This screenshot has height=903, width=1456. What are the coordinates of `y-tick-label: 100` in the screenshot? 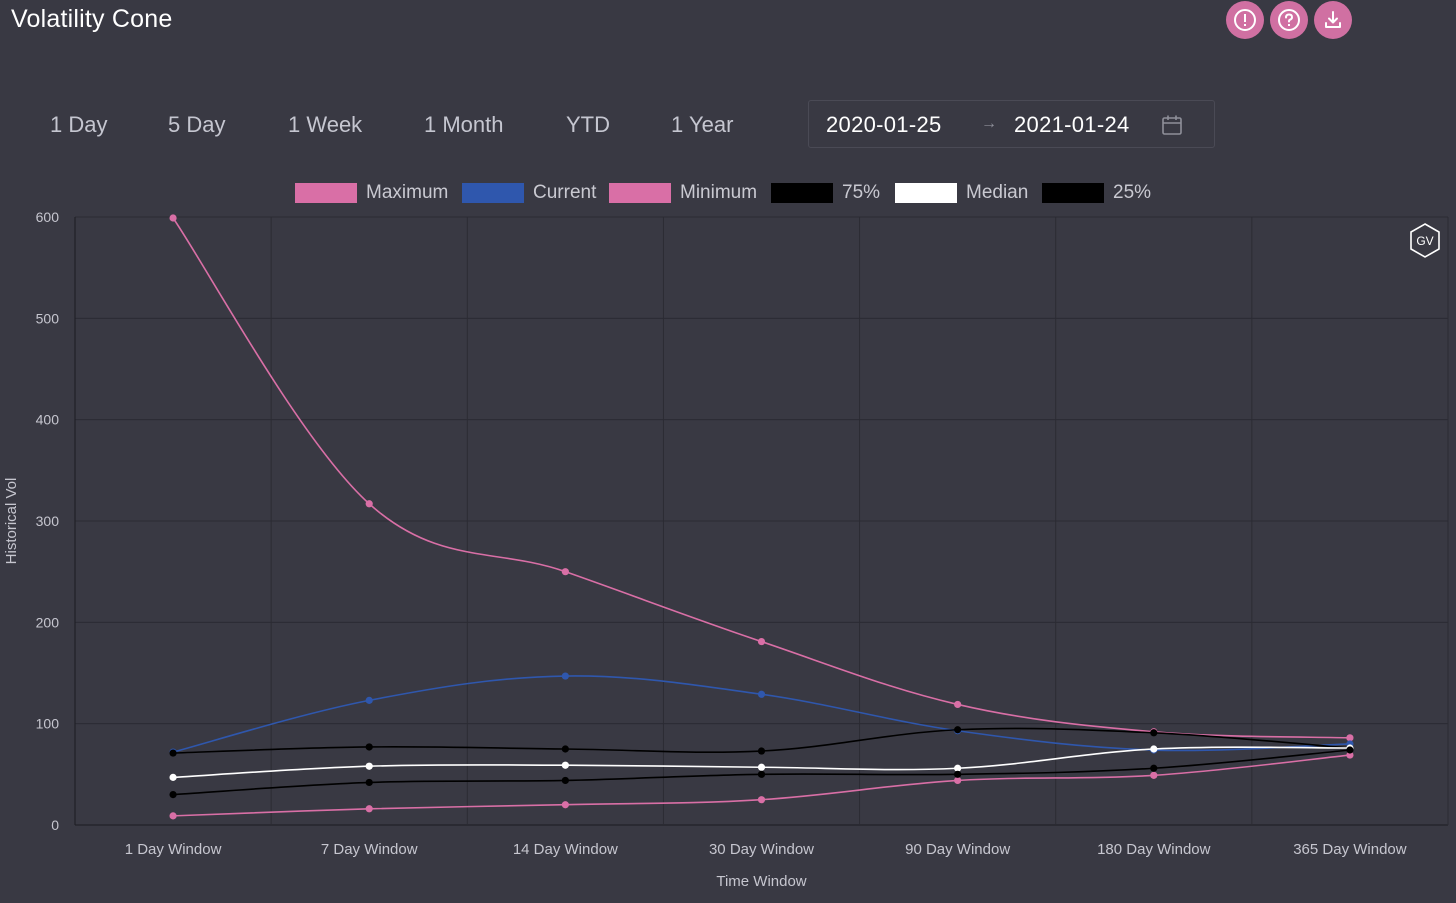 It's located at (48, 724).